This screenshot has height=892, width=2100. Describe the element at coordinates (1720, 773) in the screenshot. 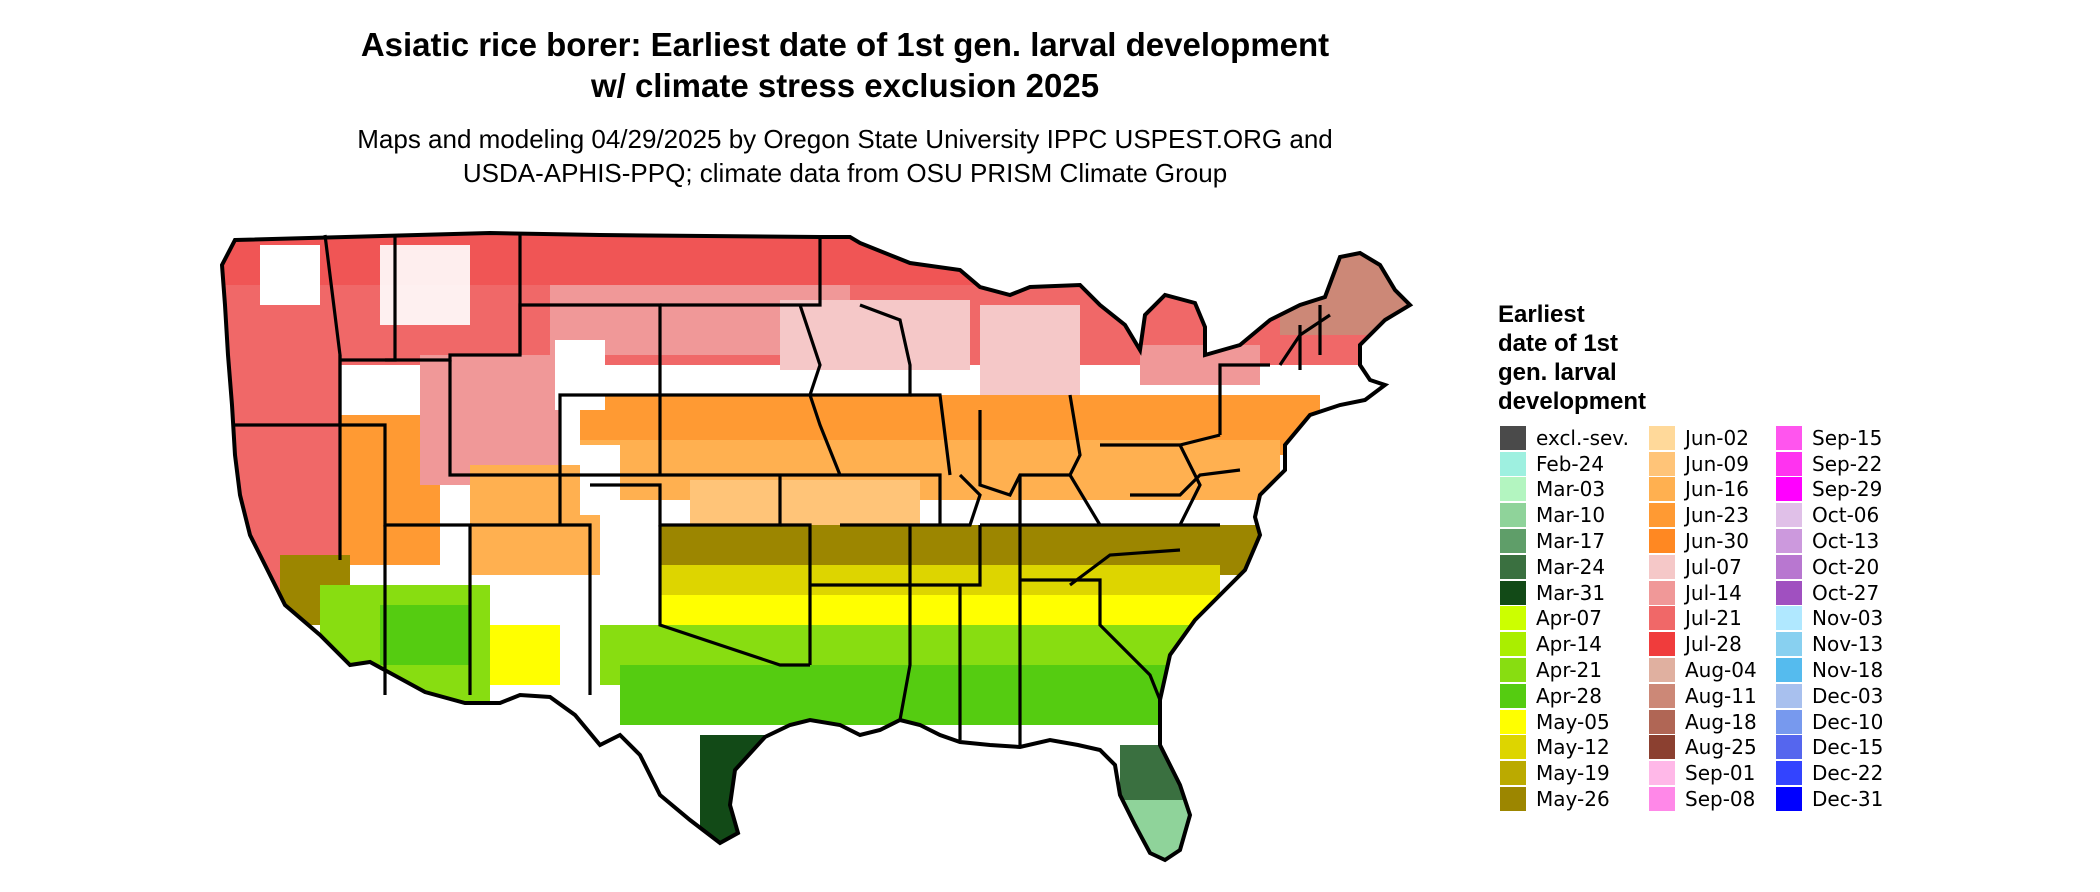

I see `legend-label: Sep-01` at that location.